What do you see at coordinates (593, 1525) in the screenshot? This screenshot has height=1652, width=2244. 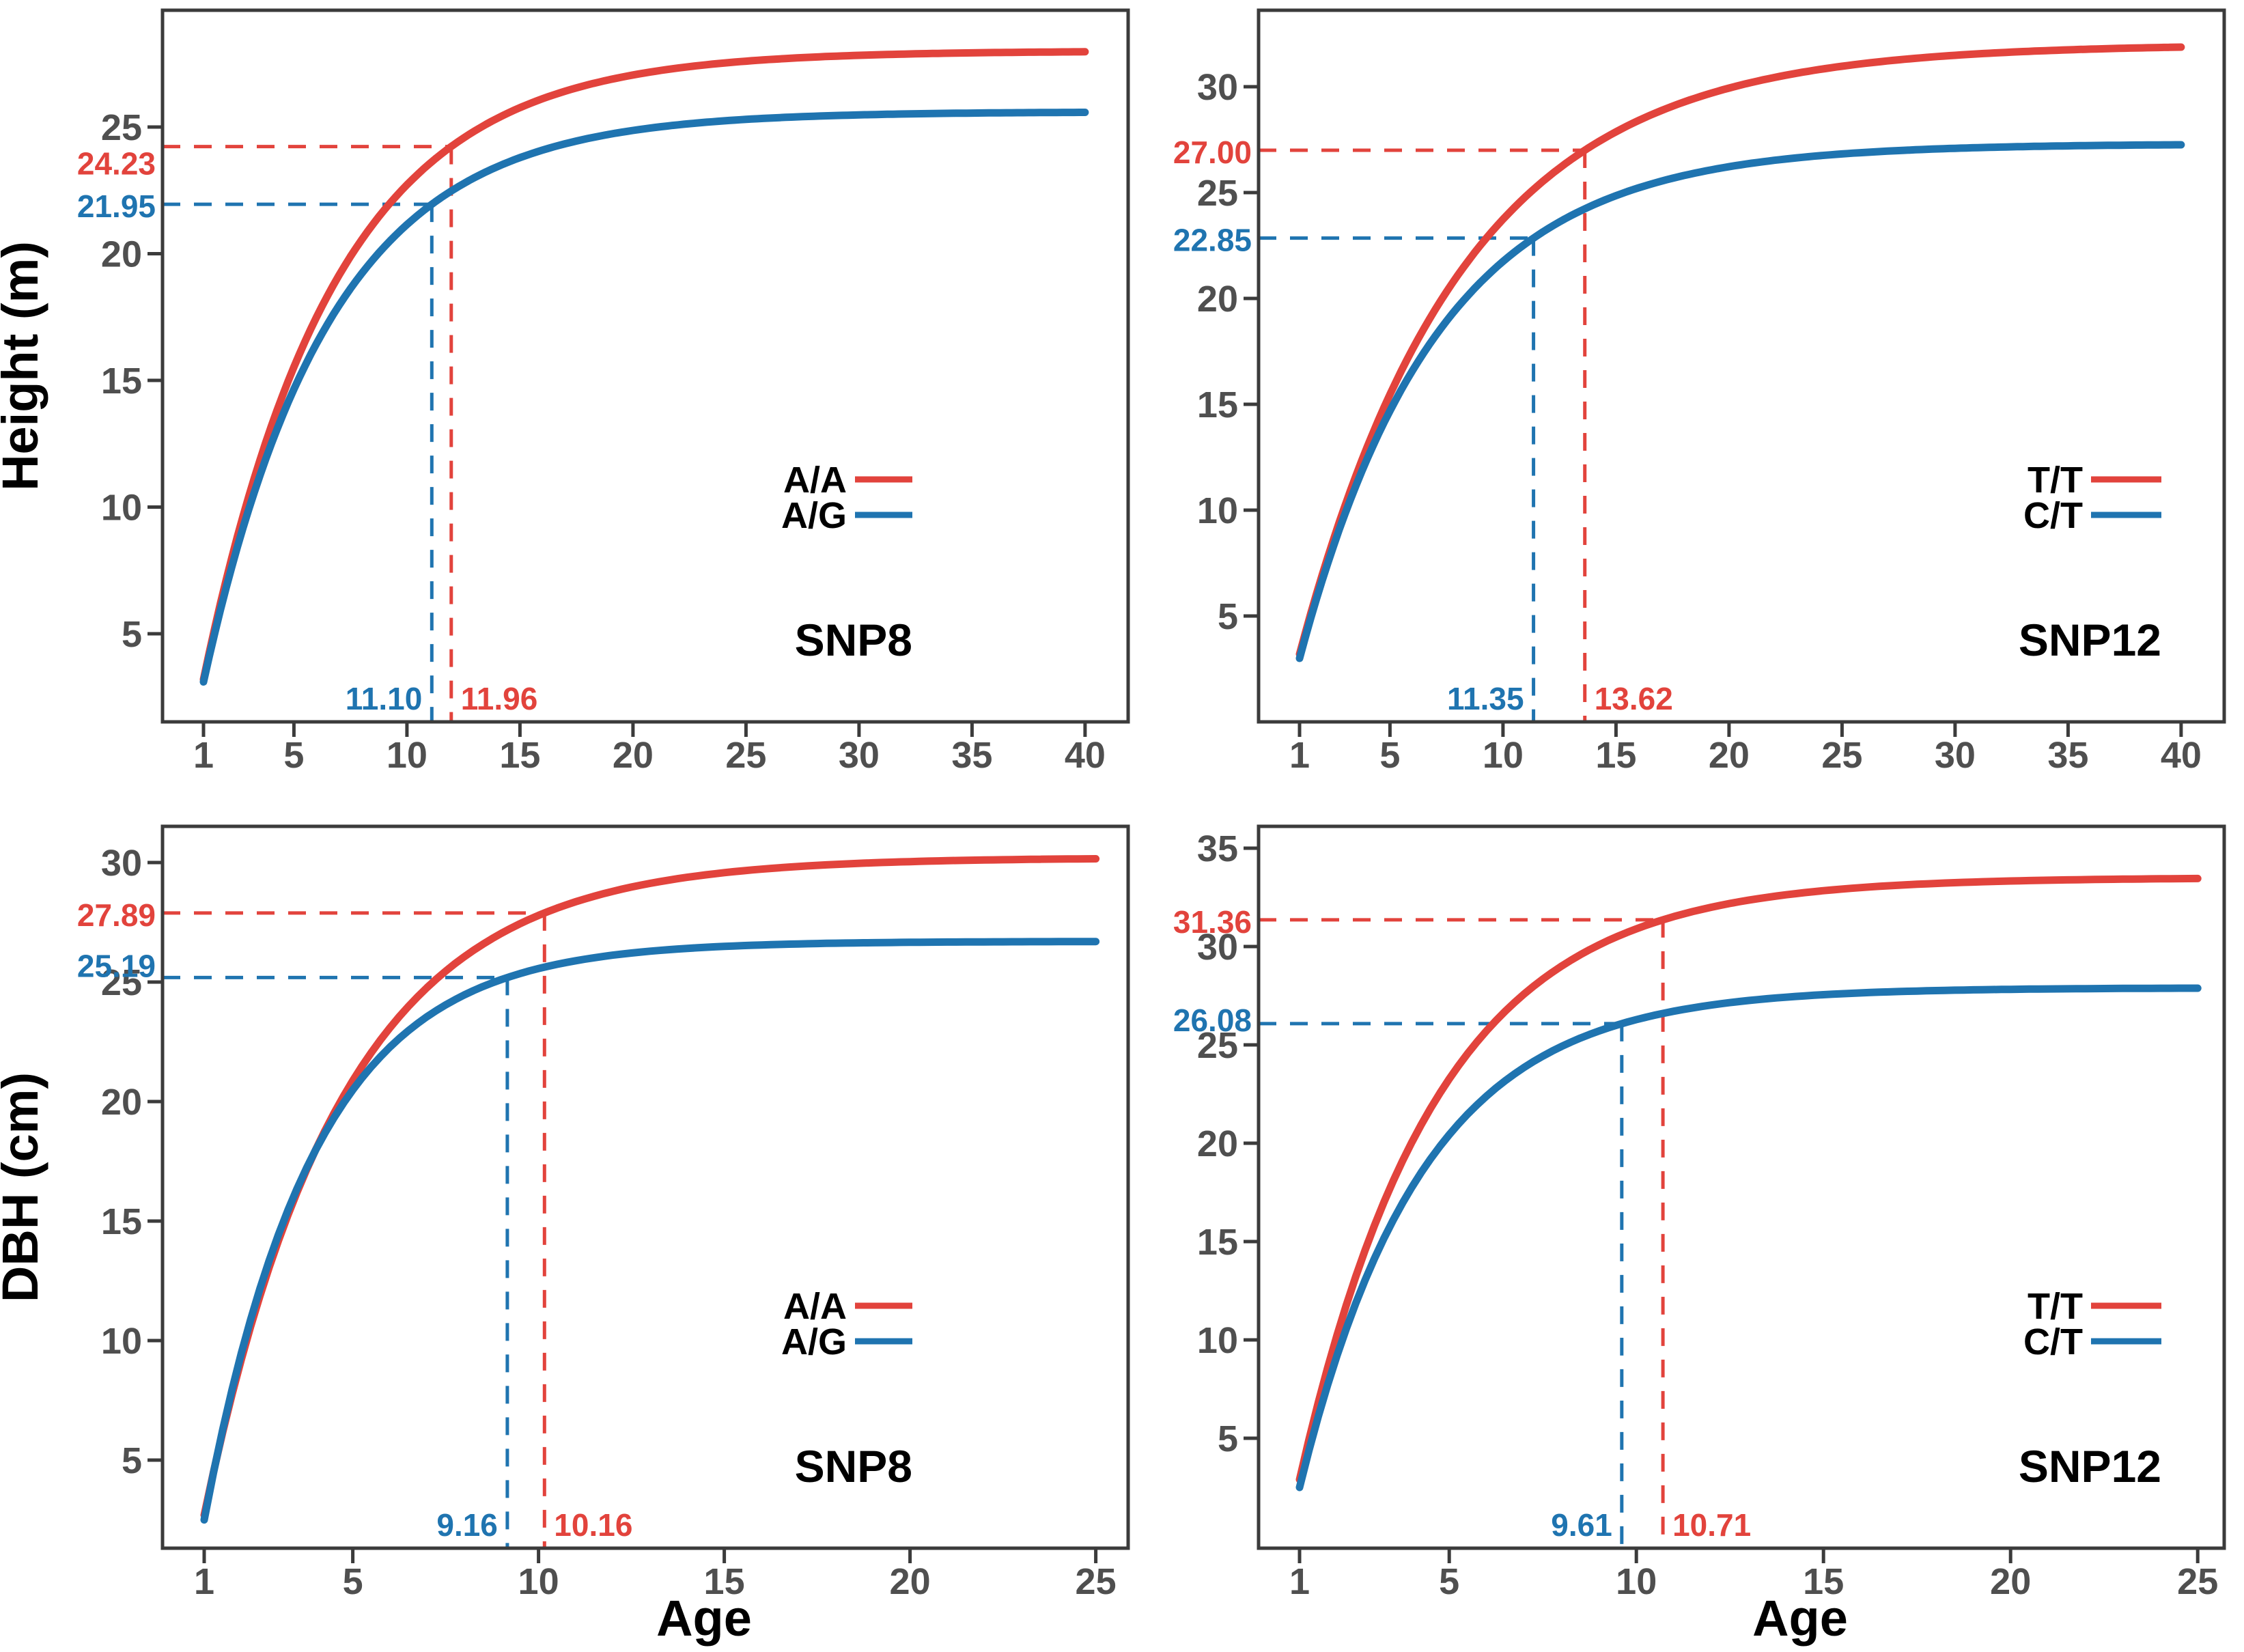 I see `marker-age-label-A/A: 10.16` at bounding box center [593, 1525].